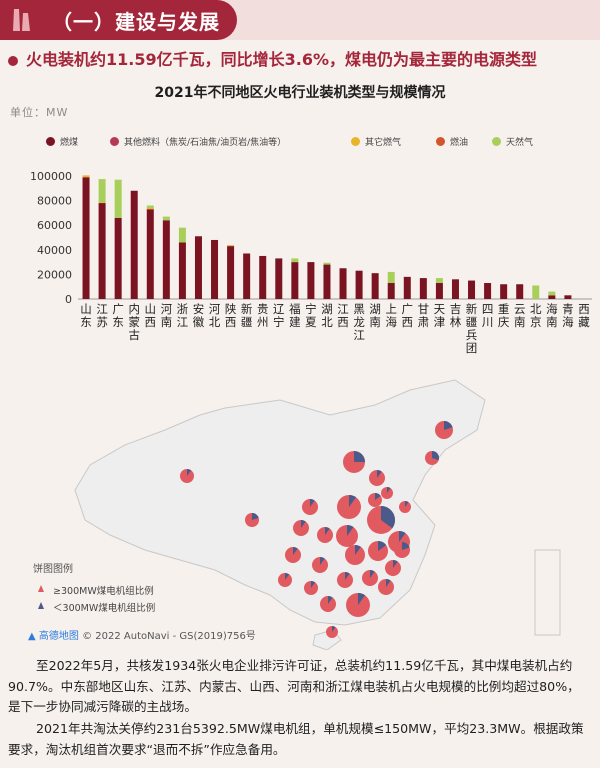 The height and width of the screenshot is (768, 600). What do you see at coordinates (456, 322) in the screenshot?
I see `x-tick-label: 林` at bounding box center [456, 322].